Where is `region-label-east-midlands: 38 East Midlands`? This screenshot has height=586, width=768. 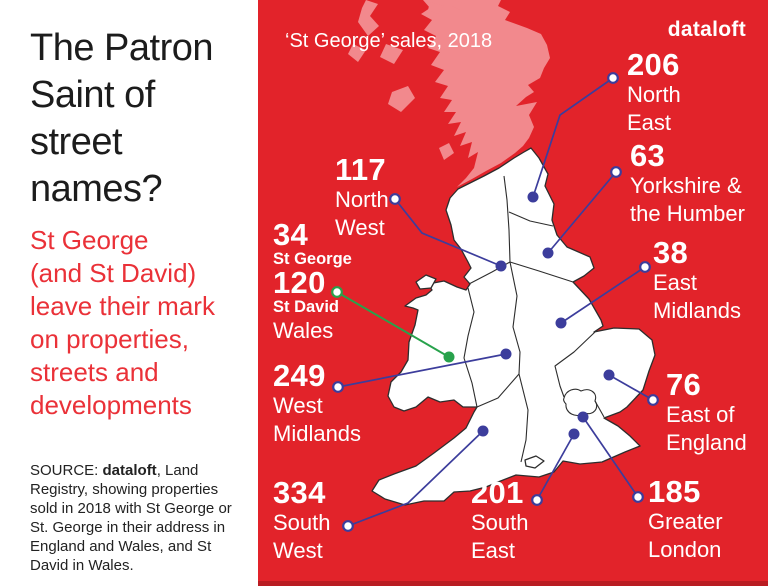
region-label-east-midlands: 38 East Midlands is located at coordinates (697, 280).